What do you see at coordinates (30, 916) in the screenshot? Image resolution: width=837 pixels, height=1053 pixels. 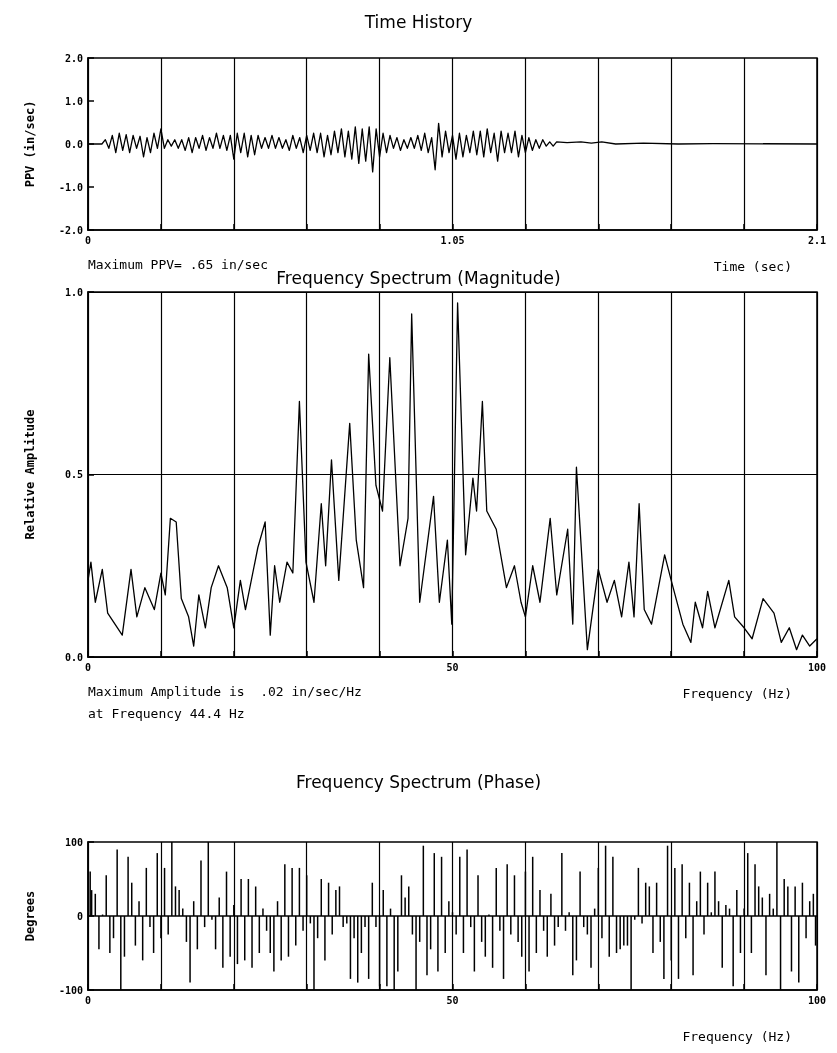 I see `y-axis-title: Degrees` at bounding box center [30, 916].